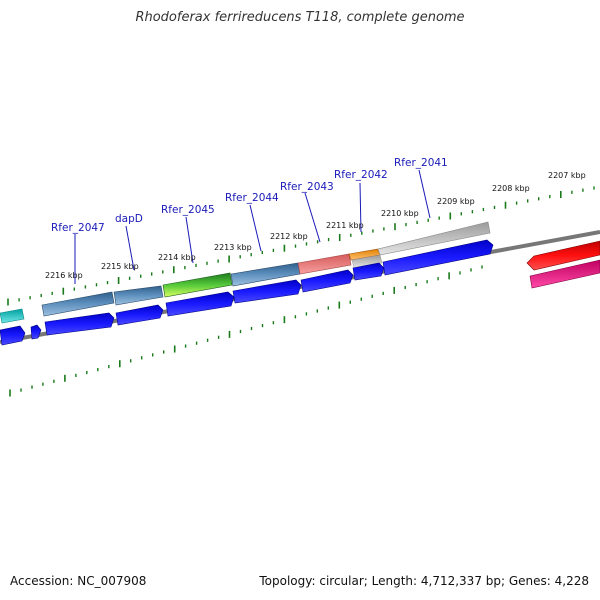  What do you see at coordinates (421, 163) in the screenshot?
I see `gene-label-rfer-2041: Rfer_2041` at bounding box center [421, 163].